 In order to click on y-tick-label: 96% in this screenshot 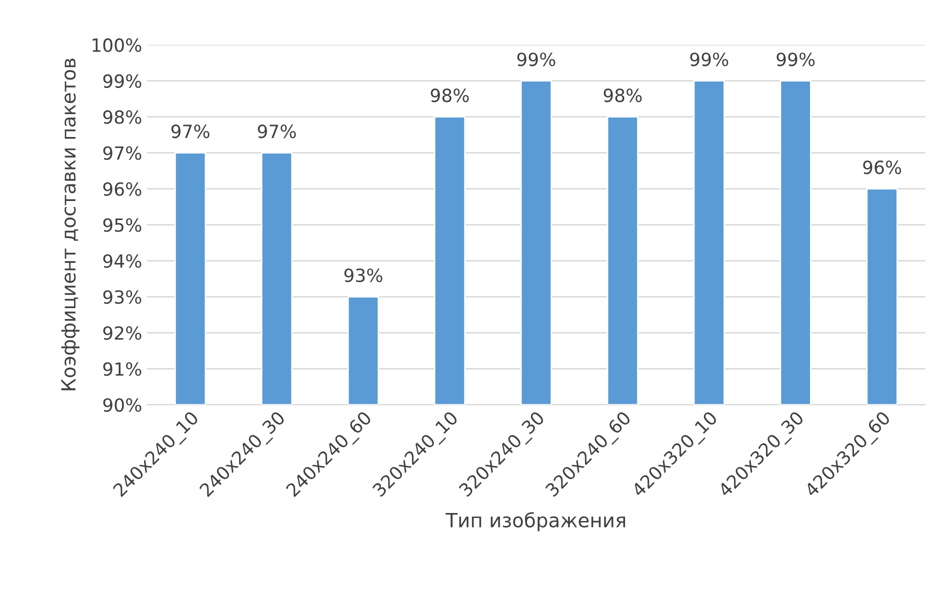, I will do `click(122, 189)`.